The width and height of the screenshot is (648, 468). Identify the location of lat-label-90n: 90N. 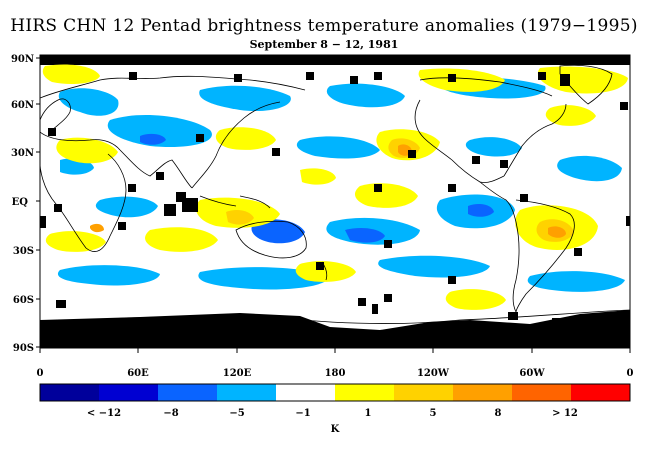
(22, 59).